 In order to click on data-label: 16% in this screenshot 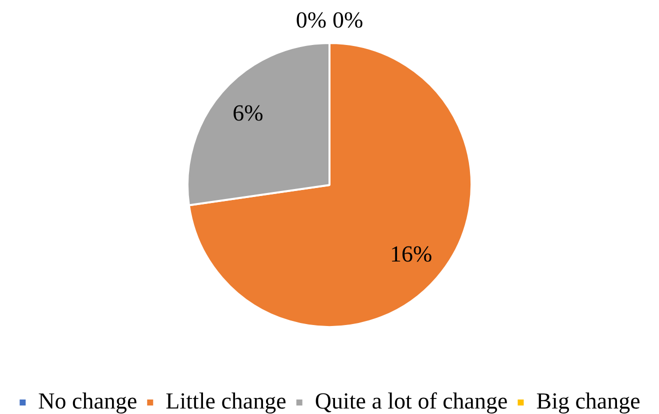, I will do `click(411, 254)`.